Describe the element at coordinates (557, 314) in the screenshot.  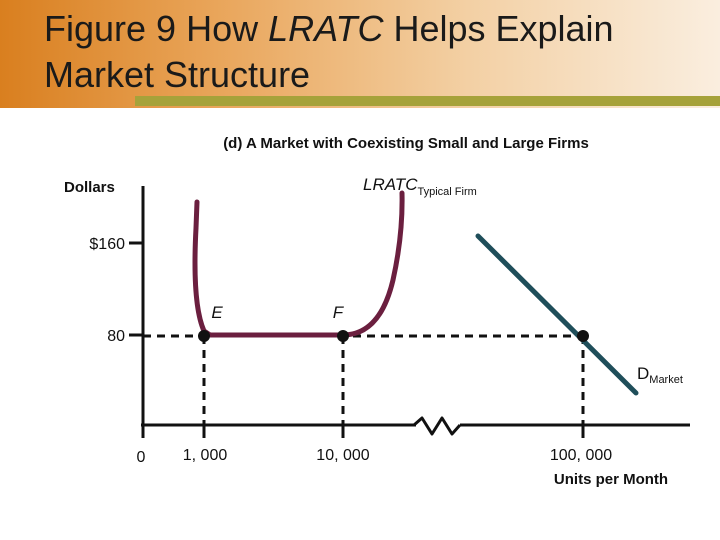
I see `demand-line` at that location.